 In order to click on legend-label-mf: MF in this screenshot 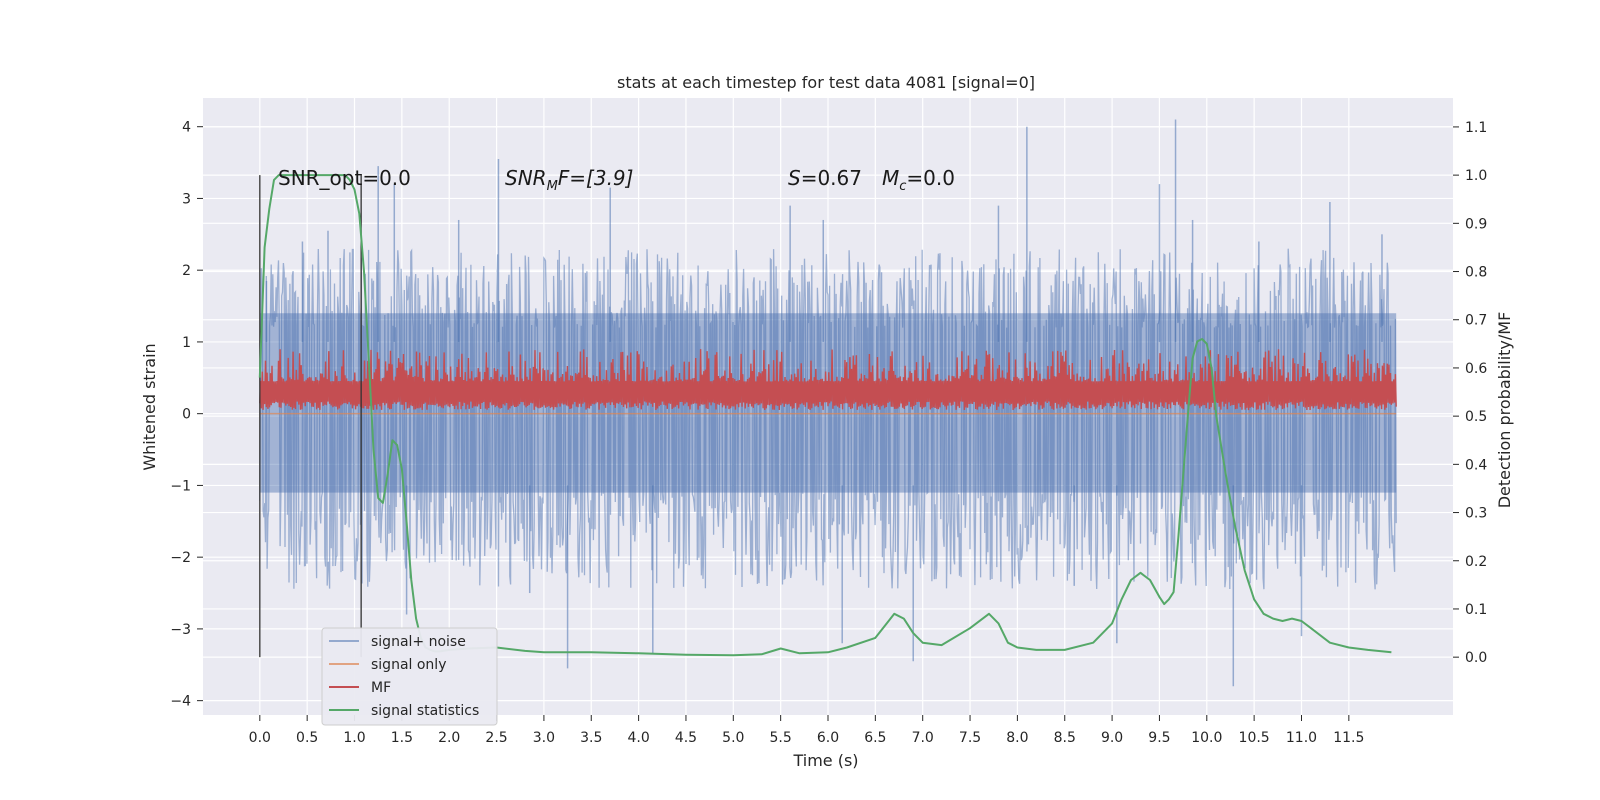, I will do `click(381, 688)`.